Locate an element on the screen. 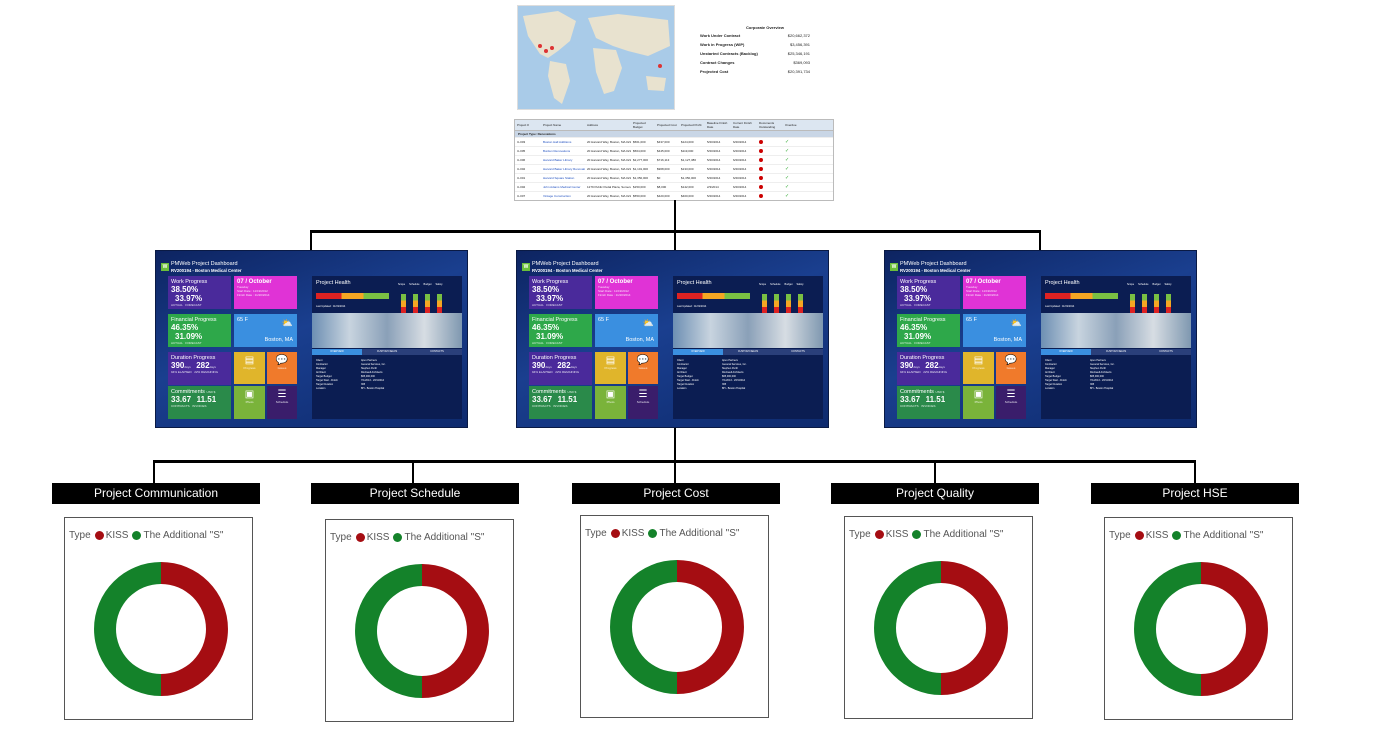 This screenshot has width=1377, height=731. legend-entry: The Additional "S" is located at coordinates (444, 537).